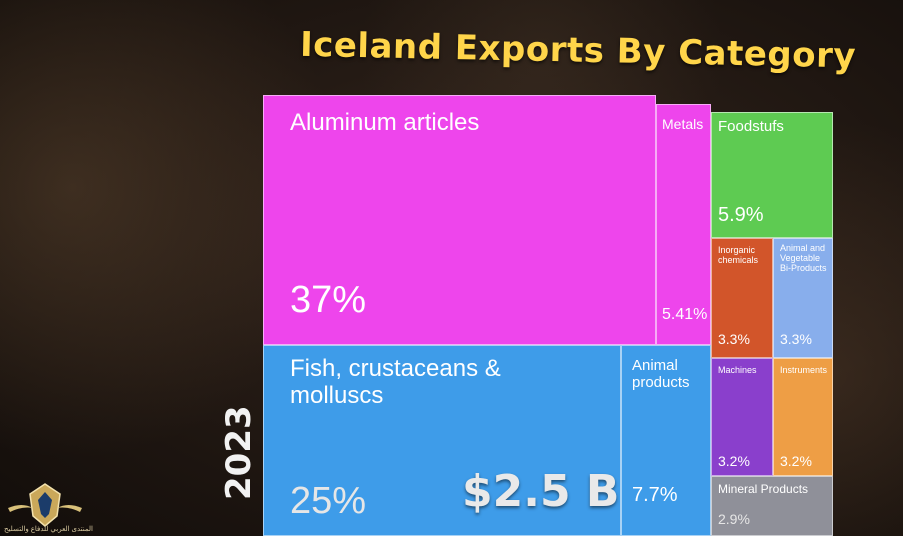 The width and height of the screenshot is (903, 536). What do you see at coordinates (751, 126) in the screenshot?
I see `tile-label-foodstuffs: Foodstufs` at bounding box center [751, 126].